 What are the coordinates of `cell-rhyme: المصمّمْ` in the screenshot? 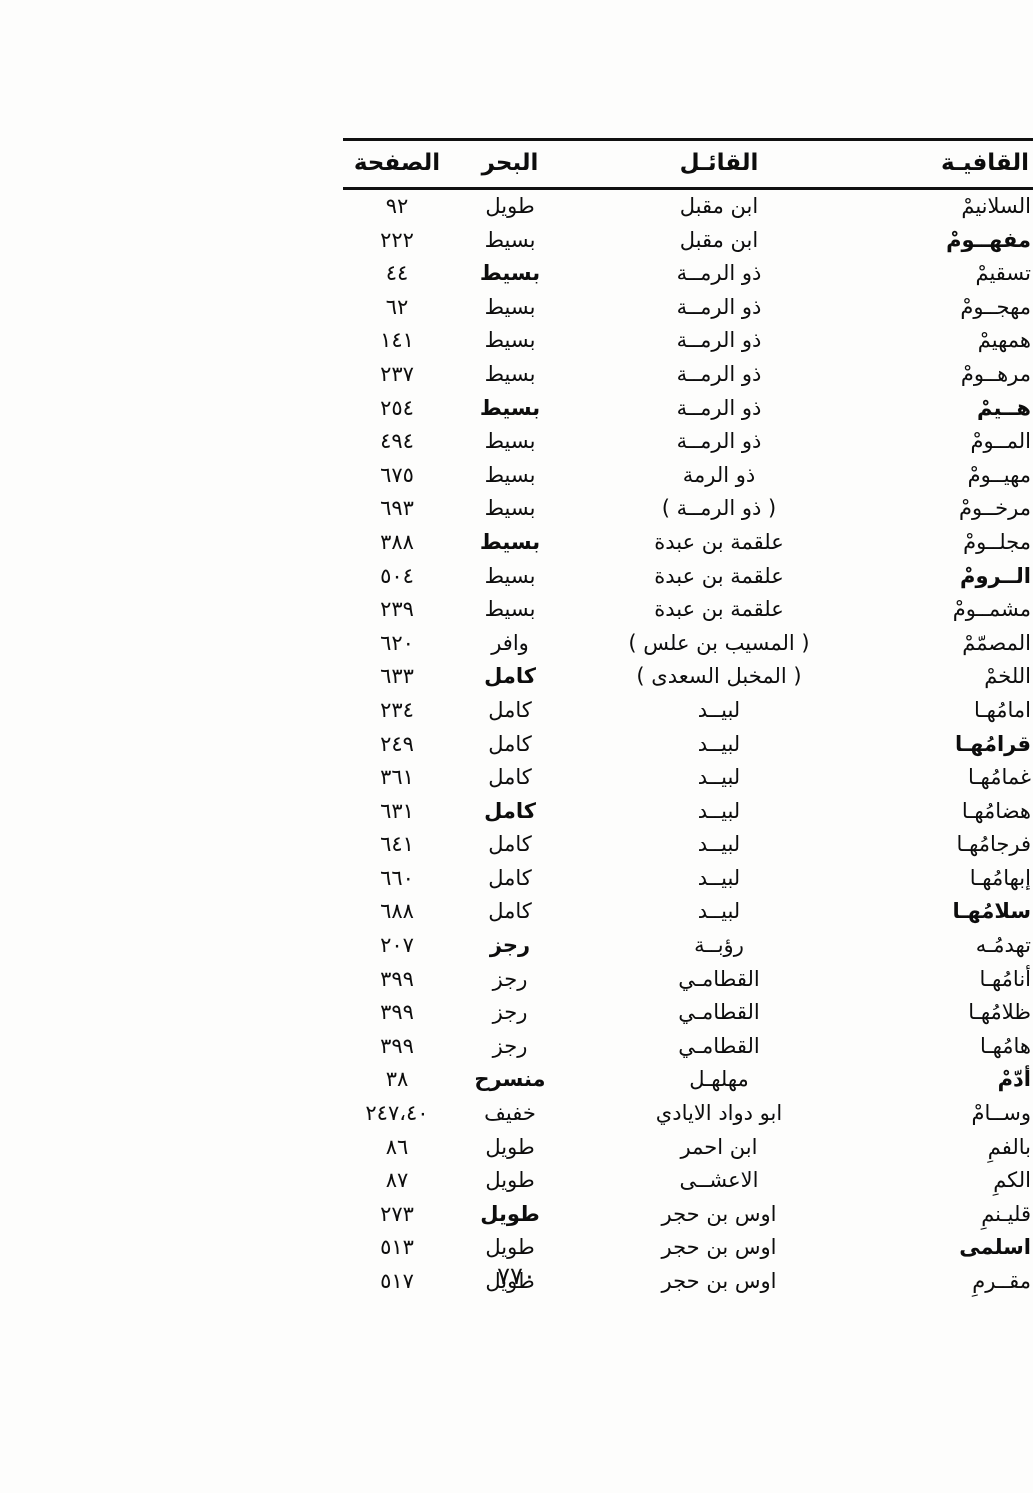 It's located at (996, 642).